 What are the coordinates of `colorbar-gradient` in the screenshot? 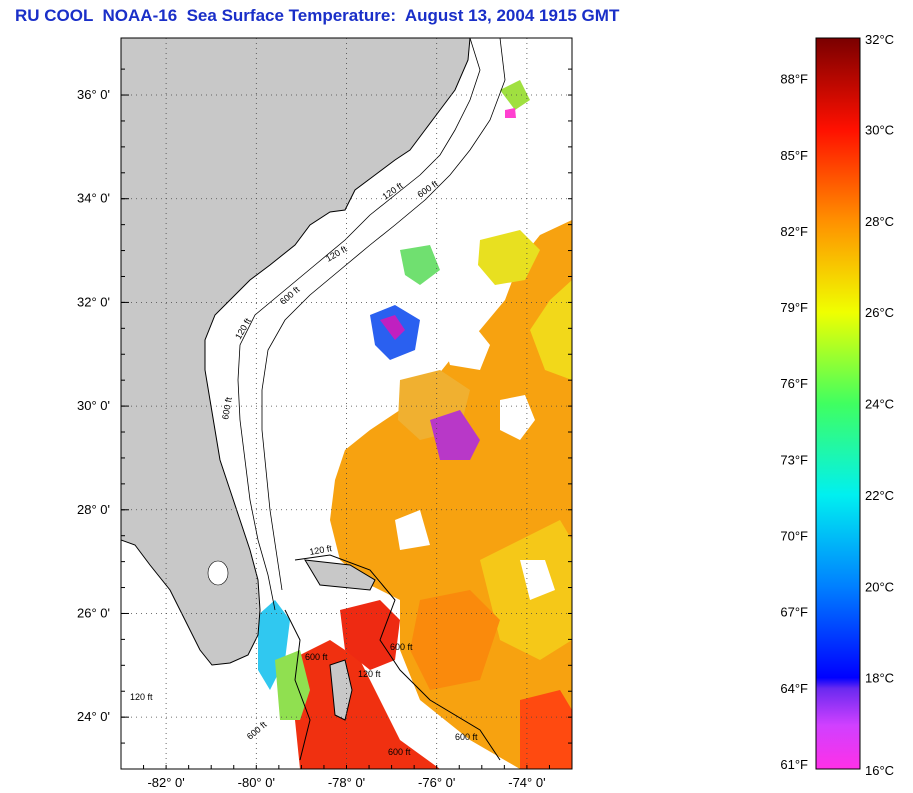 It's located at (838, 403).